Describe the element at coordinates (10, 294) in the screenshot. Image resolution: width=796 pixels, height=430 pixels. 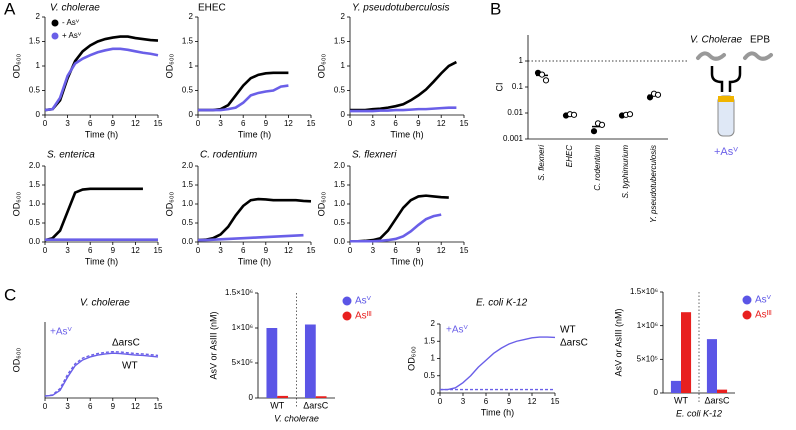
I see `panel-label: C` at that location.